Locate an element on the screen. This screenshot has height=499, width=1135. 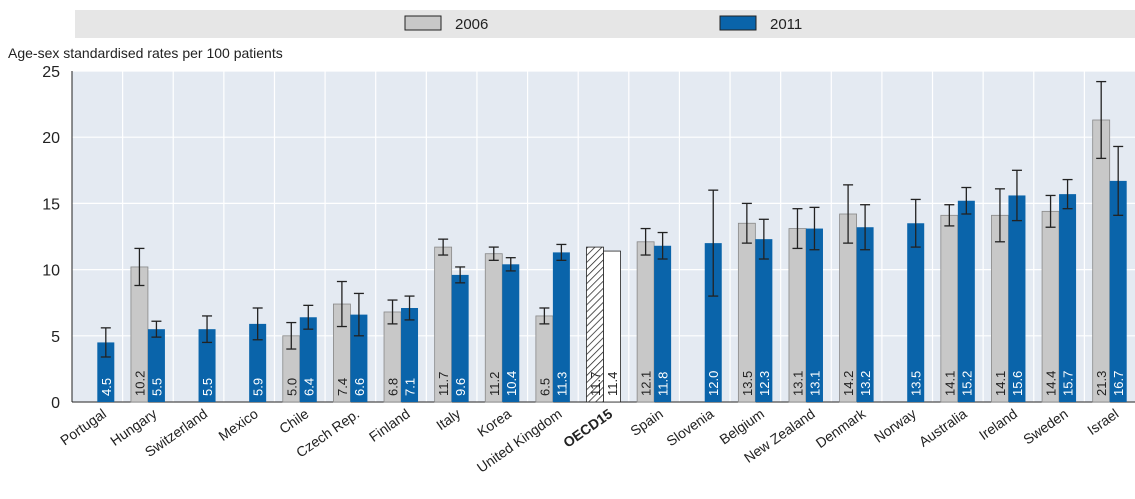
value-label: 6.6 is located at coordinates (359, 387).